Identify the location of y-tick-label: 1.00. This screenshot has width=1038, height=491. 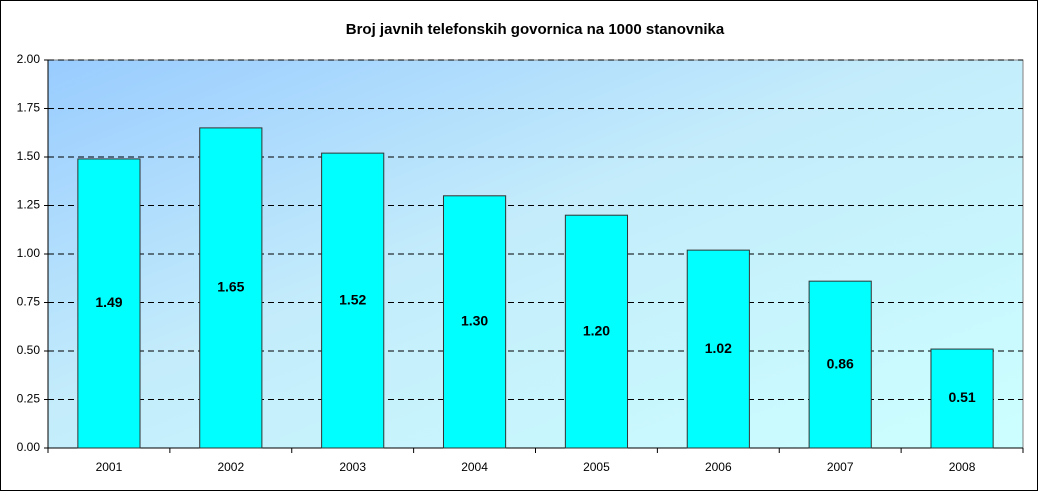
(29, 253).